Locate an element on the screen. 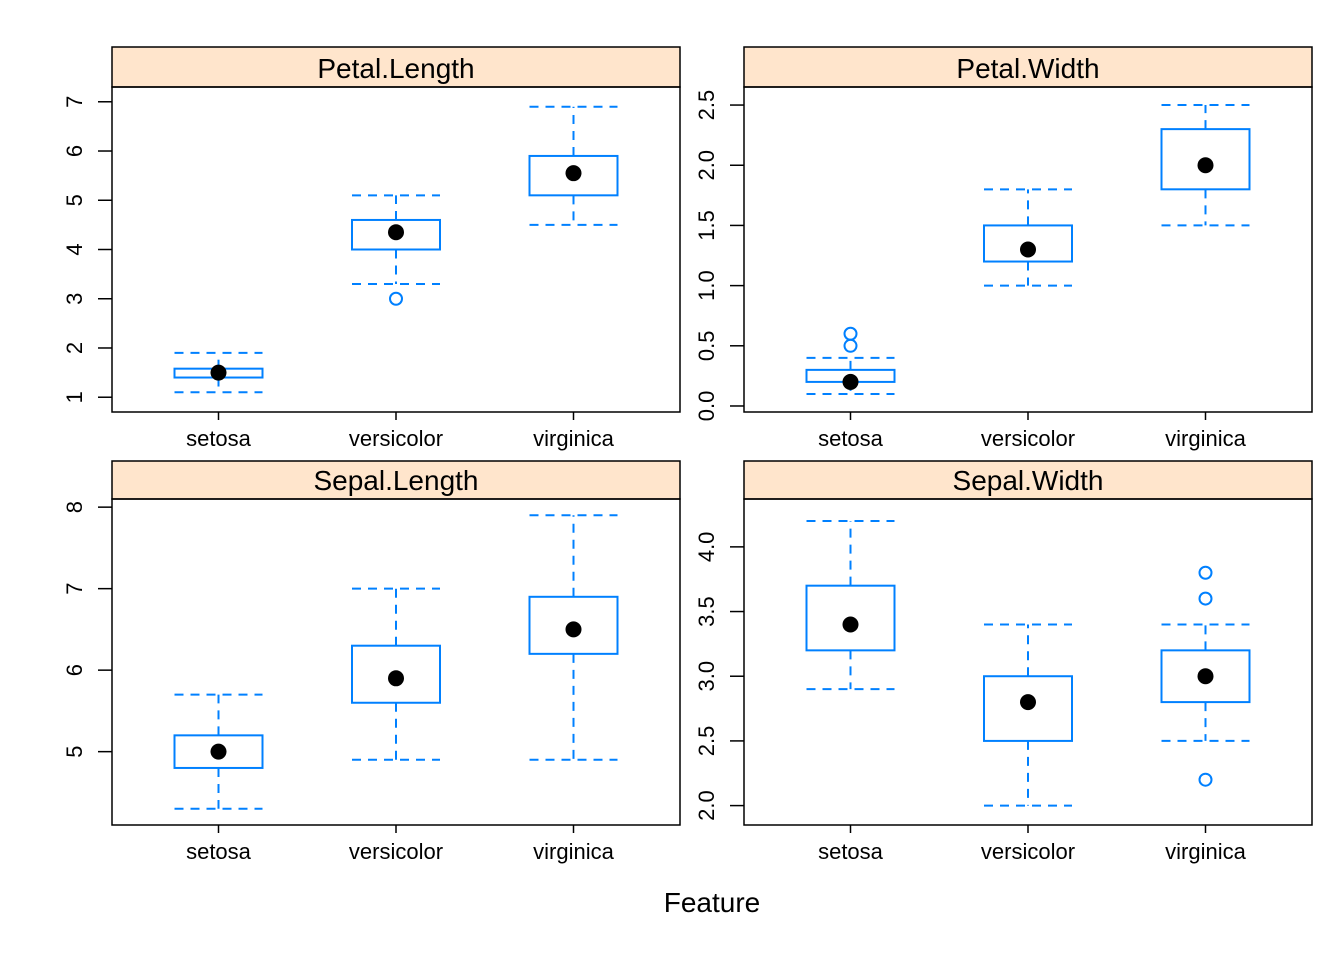 The image size is (1344, 960). y-tick-label: 1 is located at coordinates (74, 397).